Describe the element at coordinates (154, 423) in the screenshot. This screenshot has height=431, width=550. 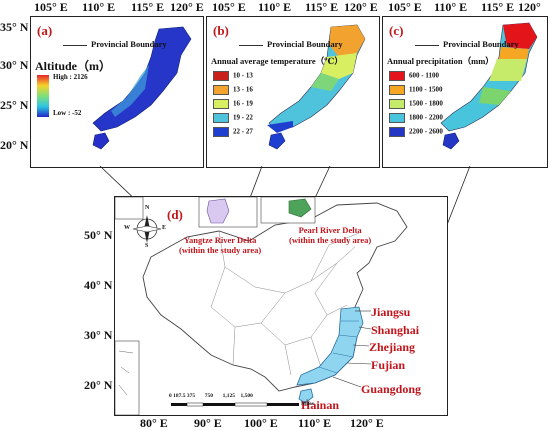
I see `main-lon-80: 80° E` at that location.